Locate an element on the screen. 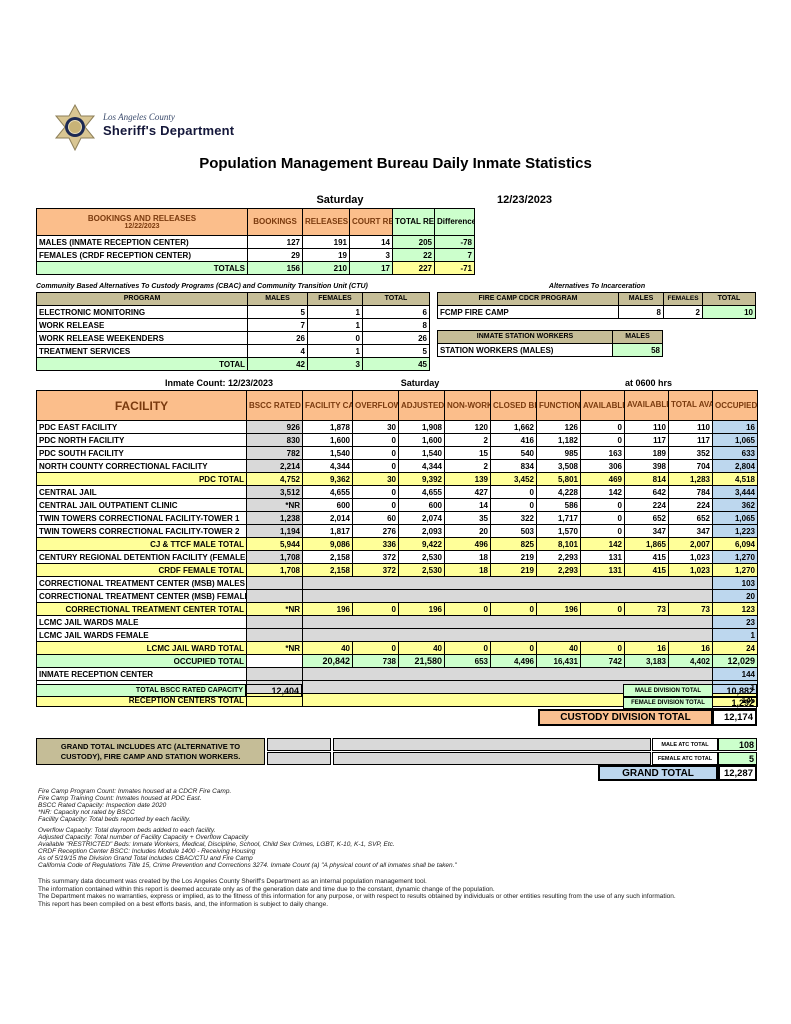 The width and height of the screenshot is (791, 1024). cell: 2,093 is located at coordinates (421, 531).